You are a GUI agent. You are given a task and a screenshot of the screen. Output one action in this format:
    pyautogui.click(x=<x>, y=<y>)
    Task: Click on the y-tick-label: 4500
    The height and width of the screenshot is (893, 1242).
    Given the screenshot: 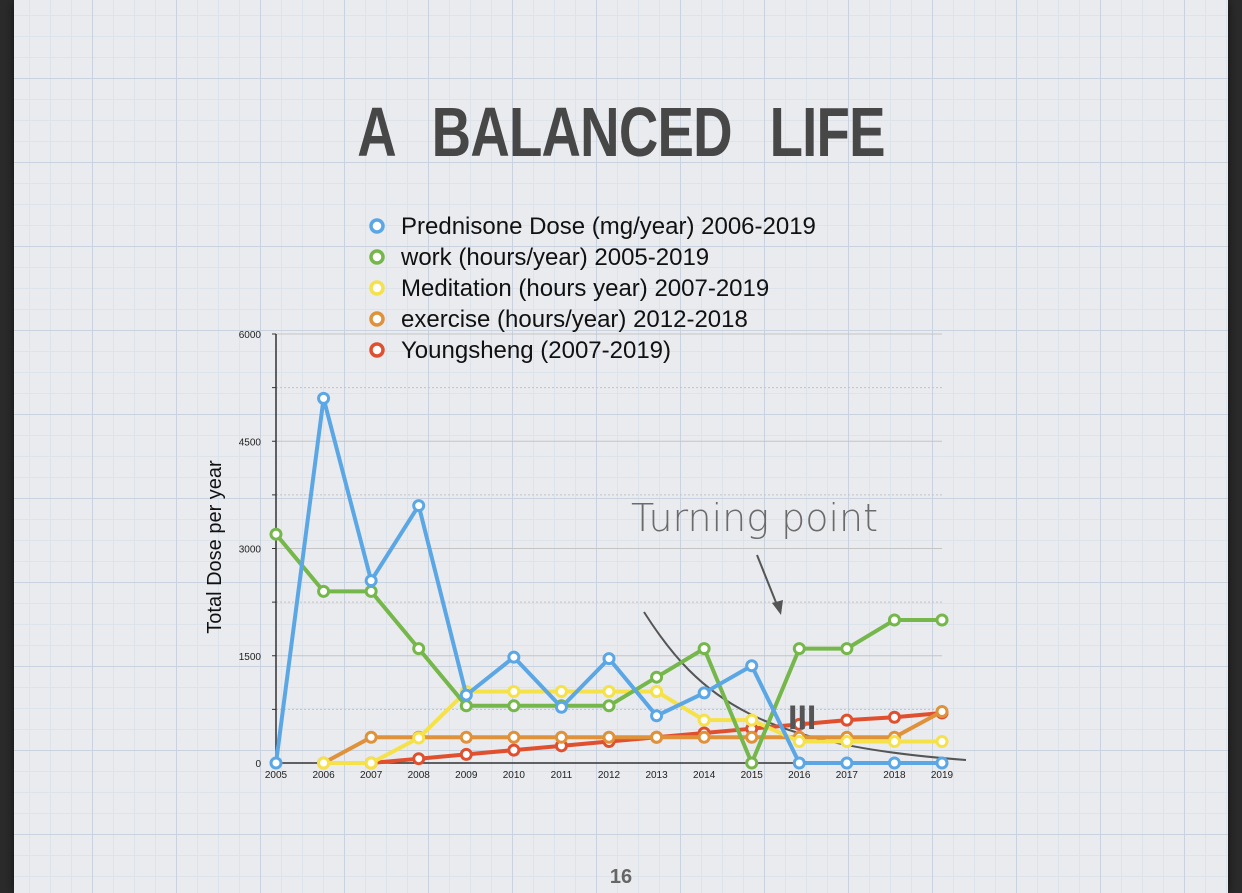 What is the action you would take?
    pyautogui.click(x=250, y=442)
    